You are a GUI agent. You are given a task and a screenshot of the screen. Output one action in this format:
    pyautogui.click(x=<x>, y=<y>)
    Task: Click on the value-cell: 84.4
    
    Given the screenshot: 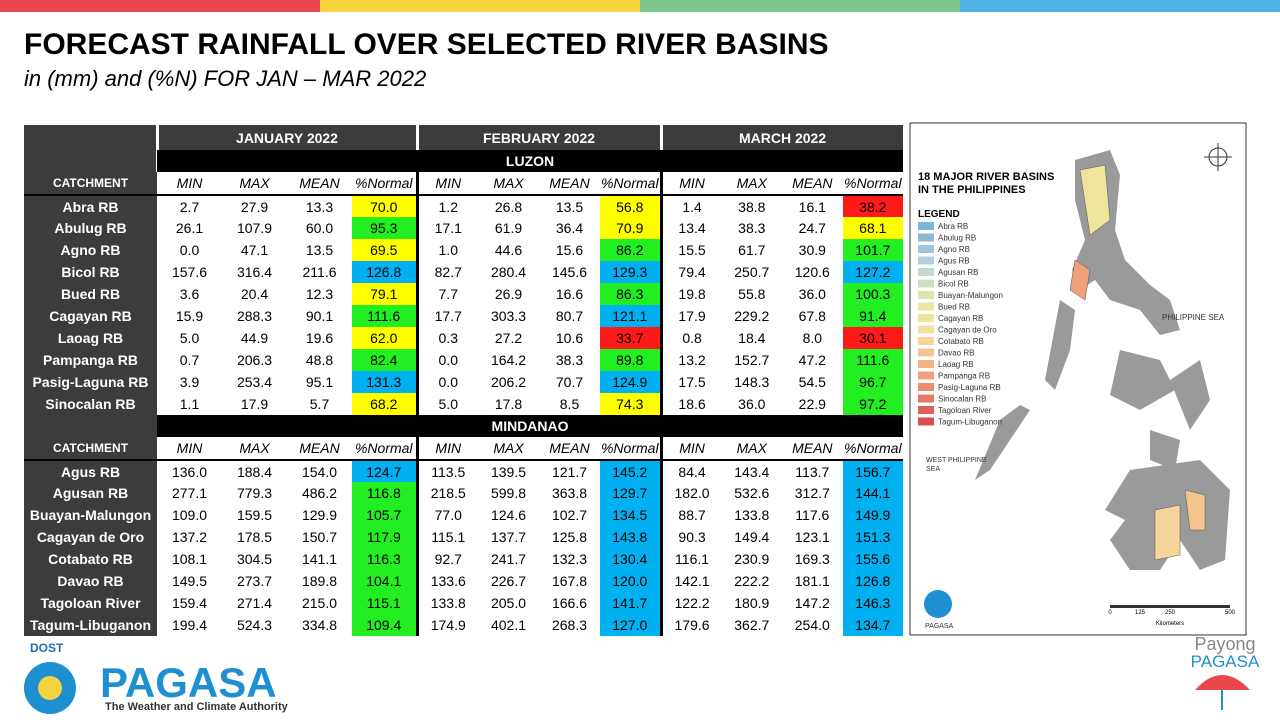 What is the action you would take?
    pyautogui.click(x=690, y=471)
    